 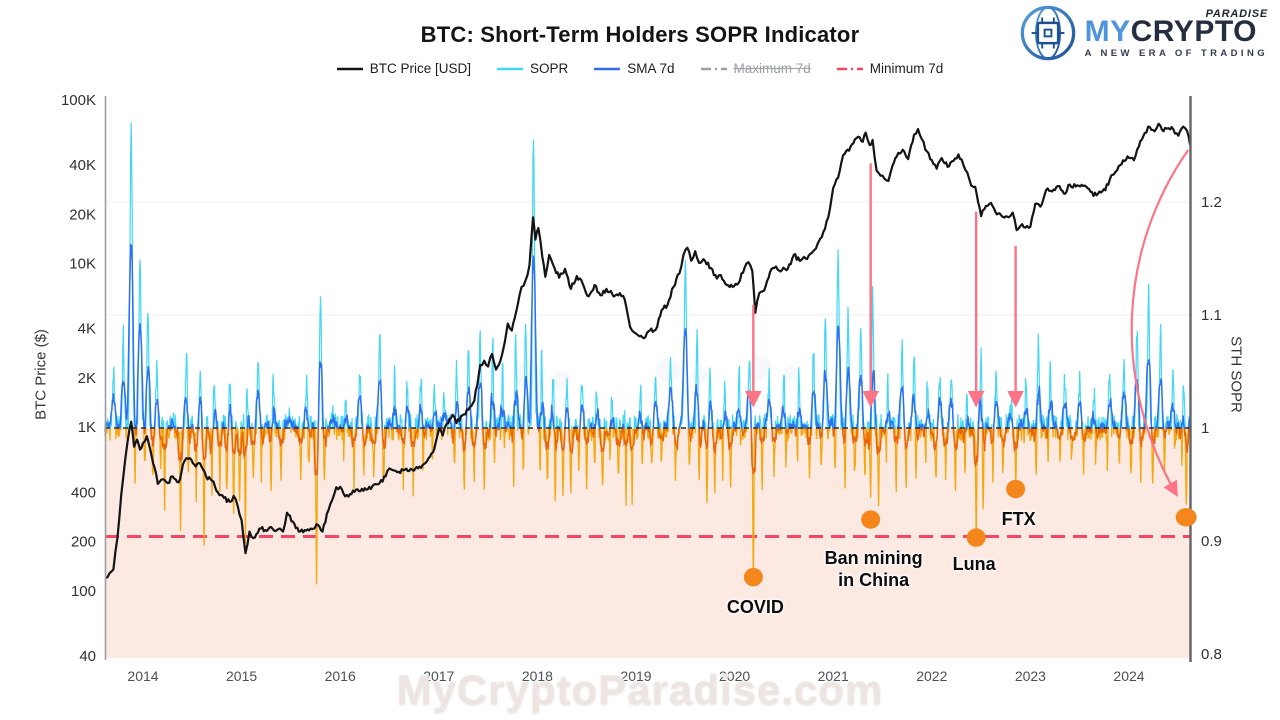 I want to click on x-axis-tick: 2021, so click(x=833, y=676).